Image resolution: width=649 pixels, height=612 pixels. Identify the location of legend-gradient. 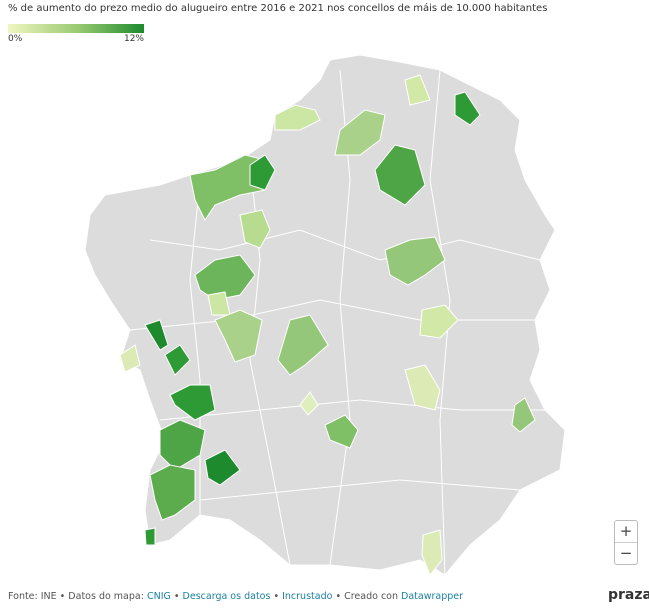
(76, 28).